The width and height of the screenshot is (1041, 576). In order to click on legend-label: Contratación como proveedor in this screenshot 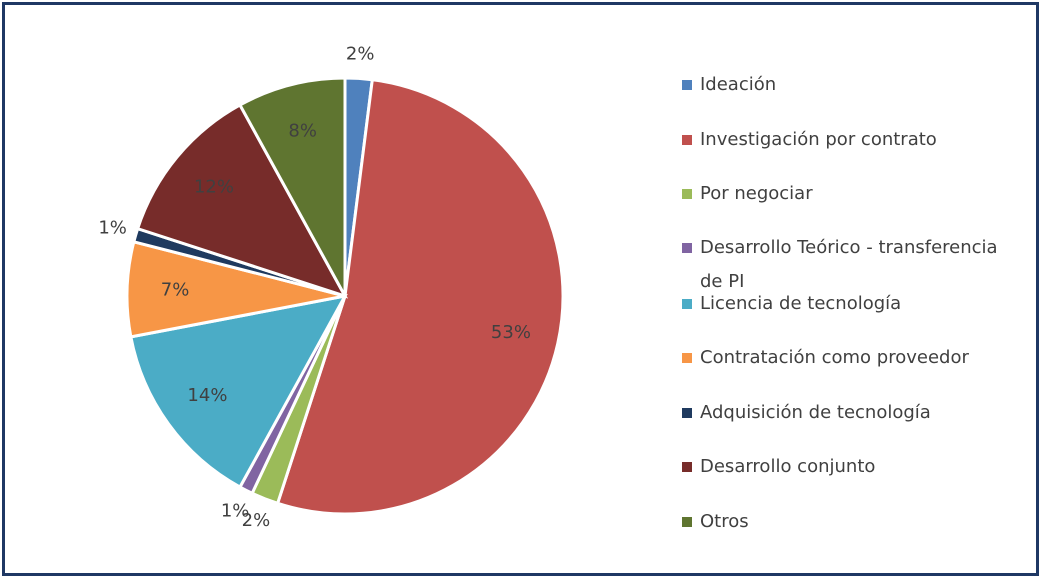, I will do `click(834, 358)`.